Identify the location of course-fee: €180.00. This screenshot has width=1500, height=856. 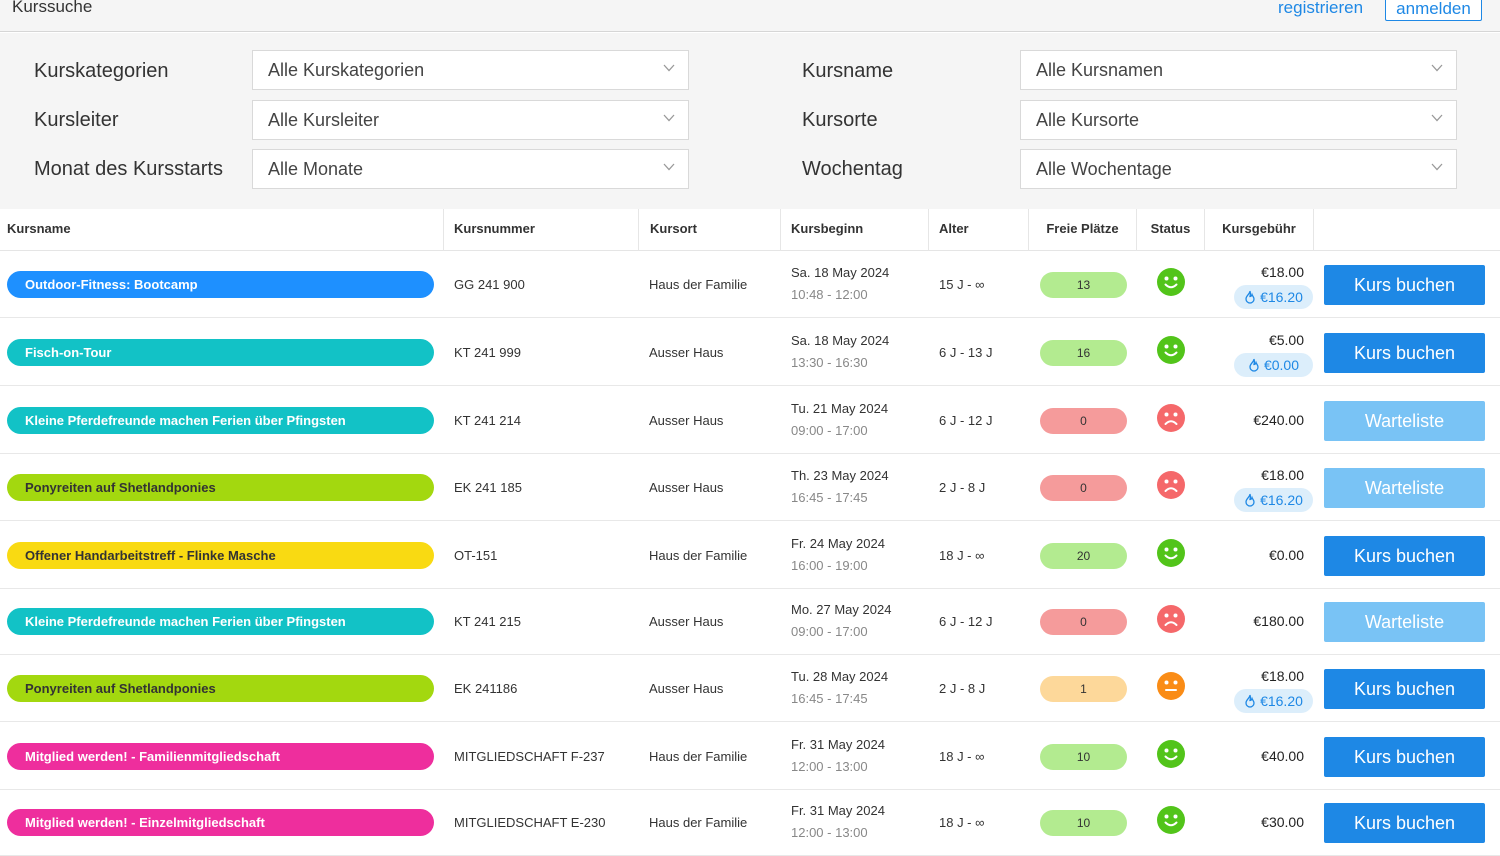
(1278, 621).